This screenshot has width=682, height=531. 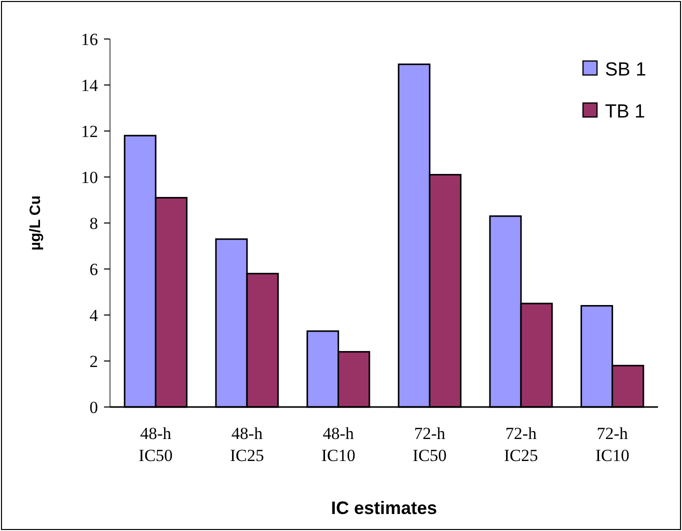 What do you see at coordinates (625, 112) in the screenshot?
I see `legend-label: TB 1` at bounding box center [625, 112].